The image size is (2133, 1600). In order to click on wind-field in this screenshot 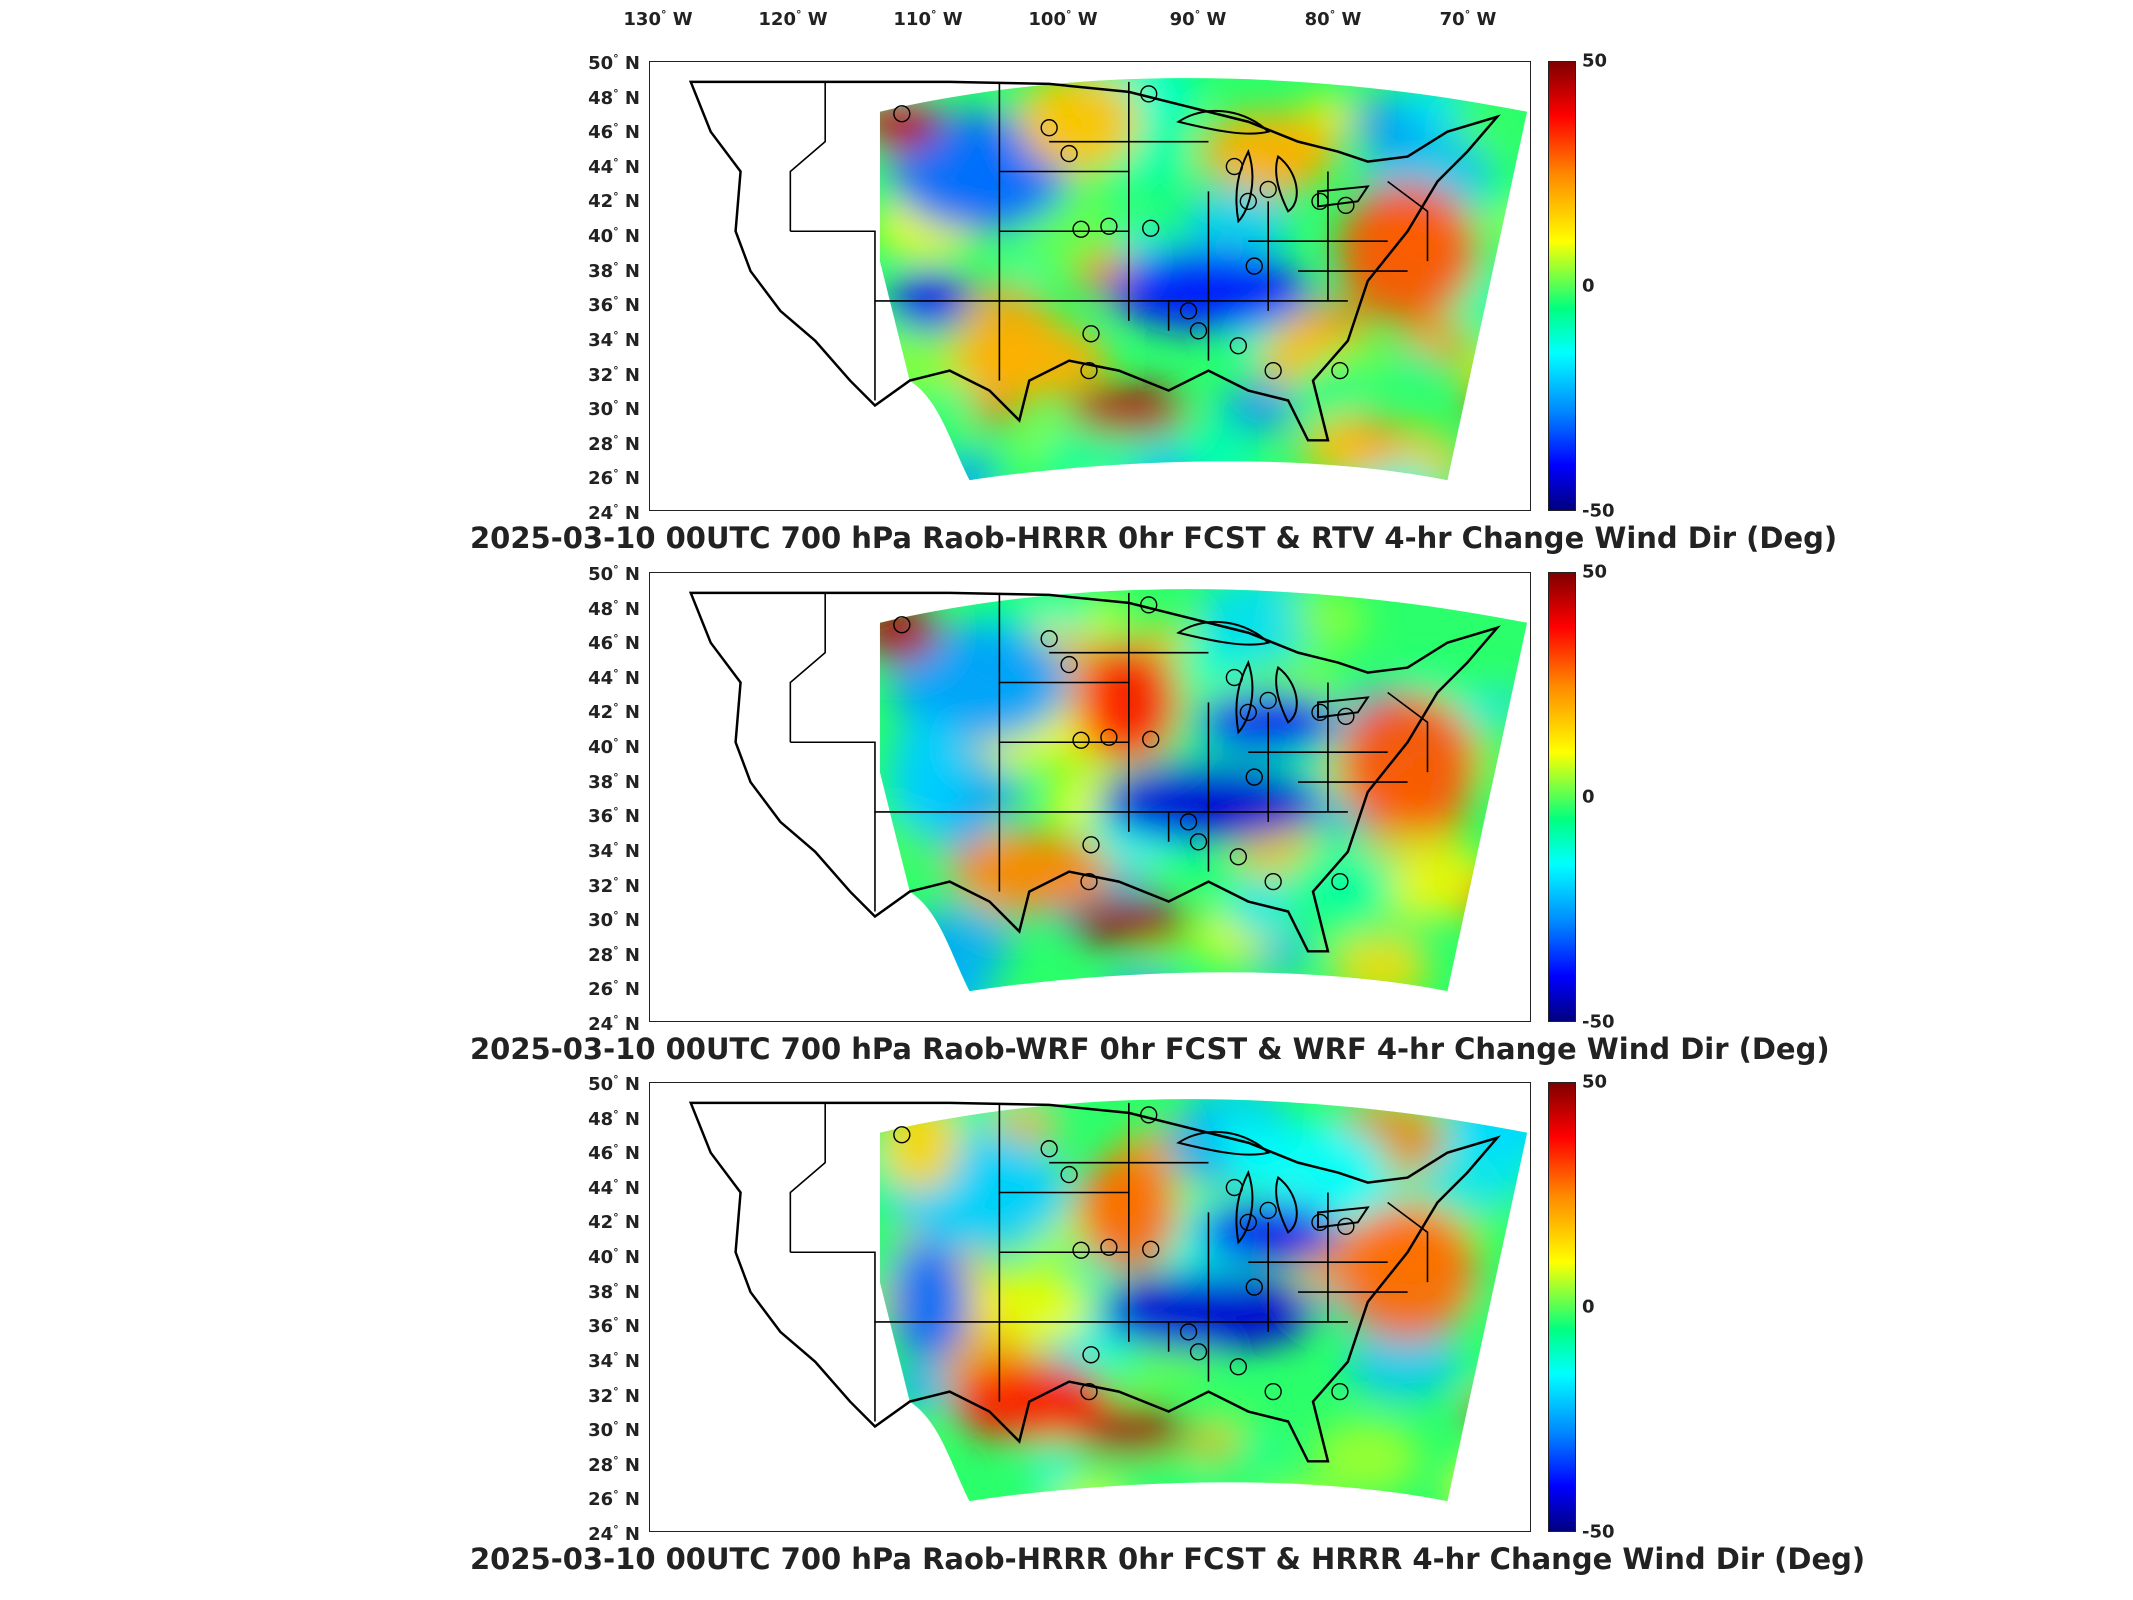, I will do `click(1203, 1300)`.